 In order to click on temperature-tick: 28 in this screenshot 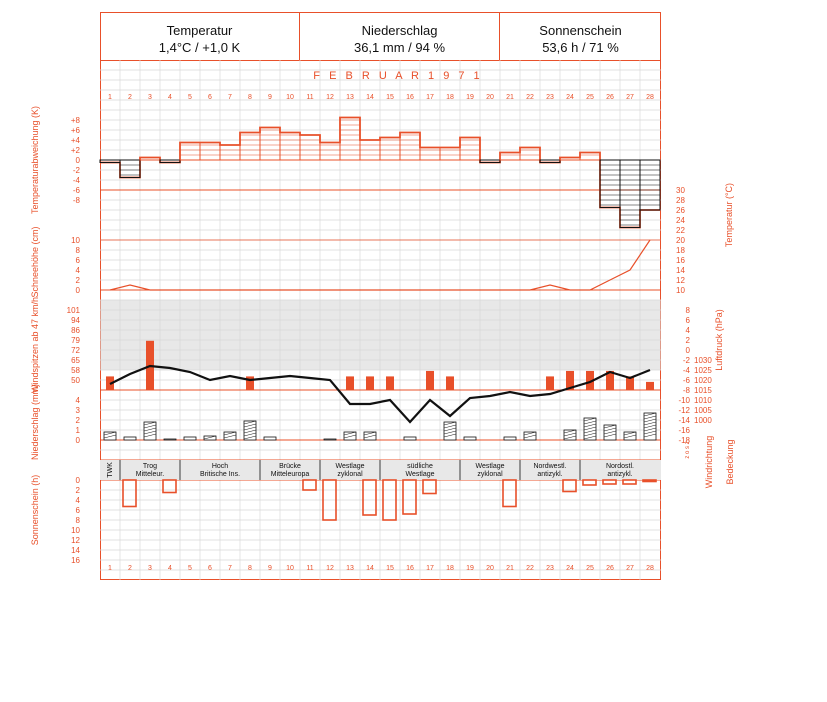, I will do `click(680, 200)`.